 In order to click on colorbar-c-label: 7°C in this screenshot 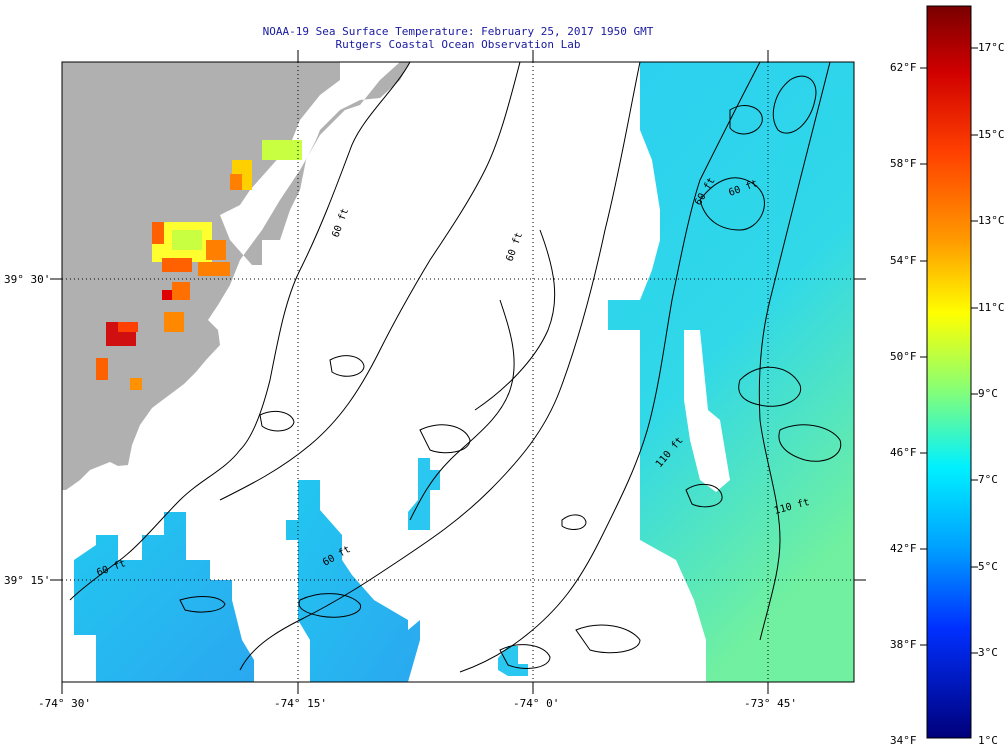, I will do `click(988, 479)`.